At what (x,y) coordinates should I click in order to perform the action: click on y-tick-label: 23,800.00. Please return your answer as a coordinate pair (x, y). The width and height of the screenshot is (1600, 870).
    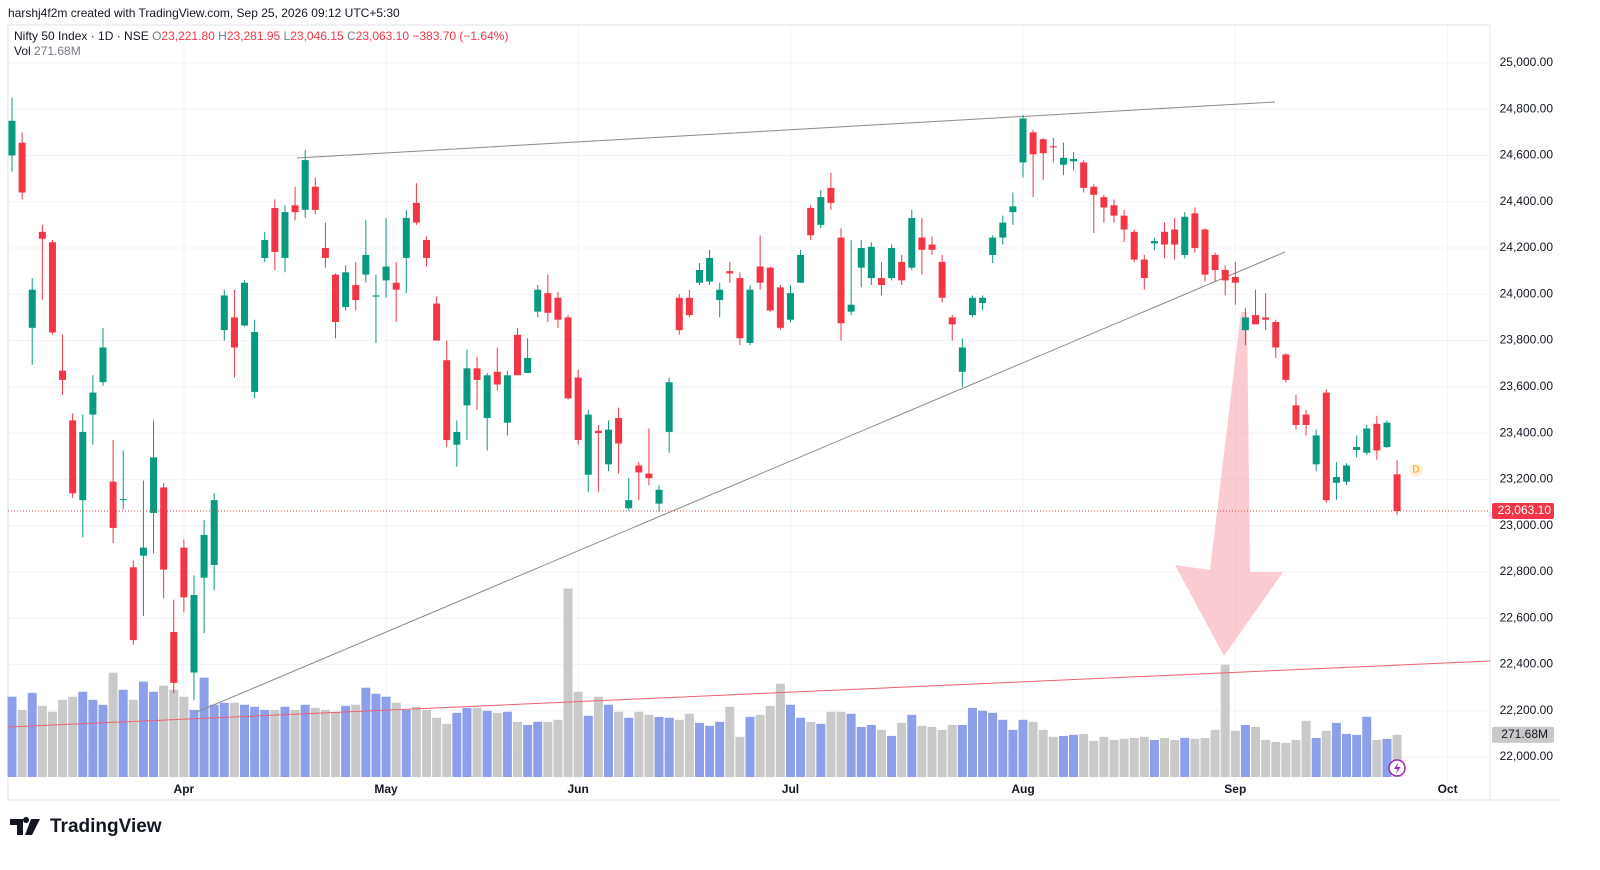
    Looking at the image, I should click on (1527, 340).